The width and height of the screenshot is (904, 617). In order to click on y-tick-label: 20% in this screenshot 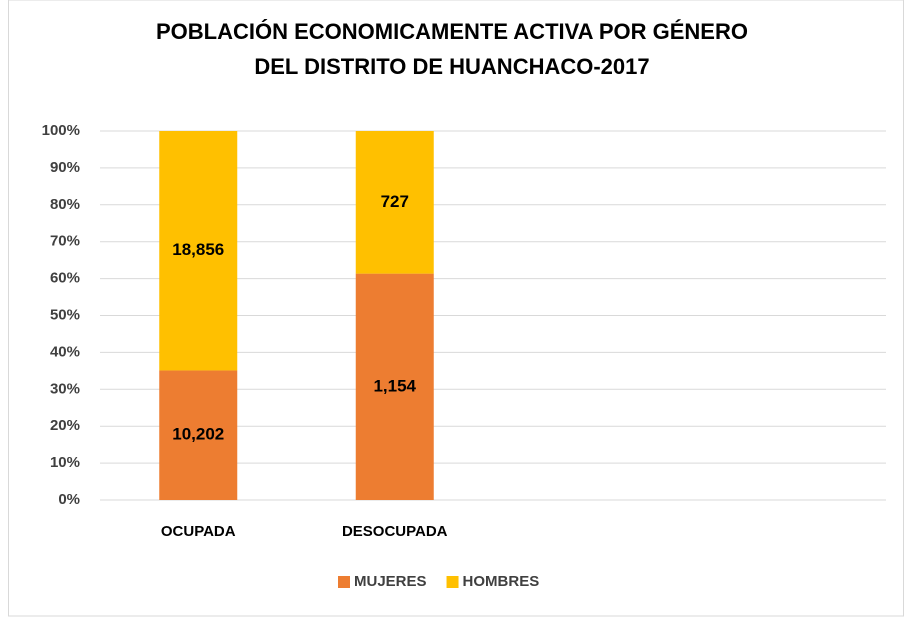, I will do `click(65, 425)`.